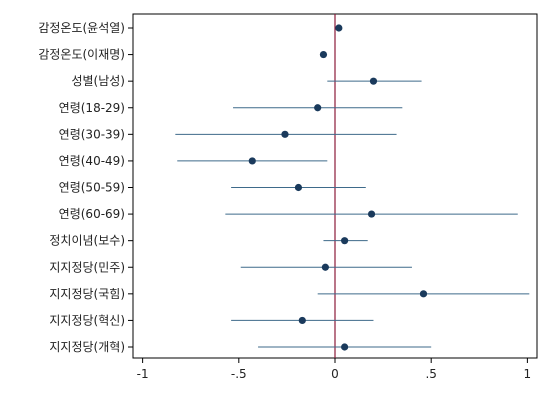 The height and width of the screenshot is (400, 550). What do you see at coordinates (87, 320) in the screenshot?
I see `y-tick-label: 지지정당(혁신)` at bounding box center [87, 320].